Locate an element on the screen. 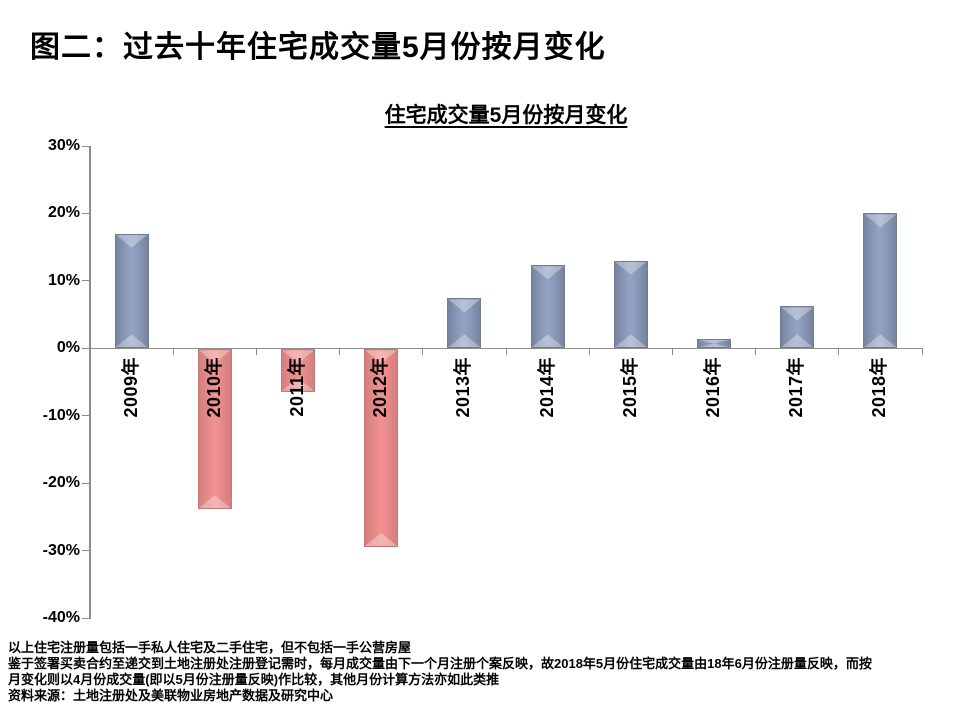 The image size is (960, 720). y-axis-label: -10% is located at coordinates (61, 415).